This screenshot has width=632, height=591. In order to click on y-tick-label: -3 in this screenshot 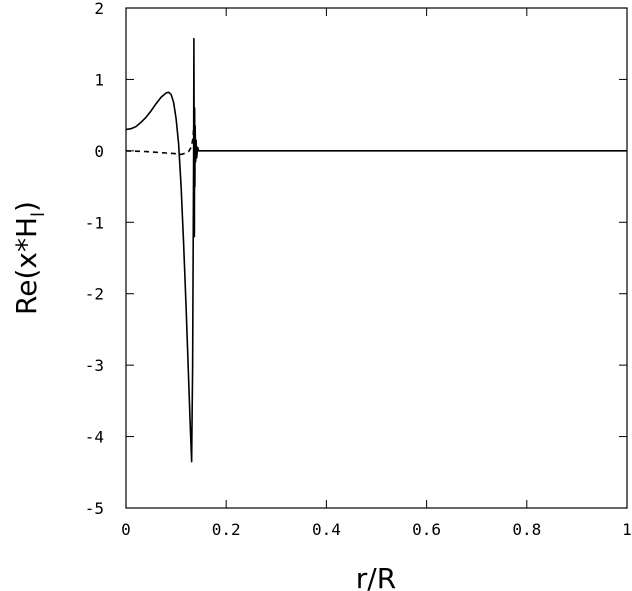, I will do `click(94, 365)`.